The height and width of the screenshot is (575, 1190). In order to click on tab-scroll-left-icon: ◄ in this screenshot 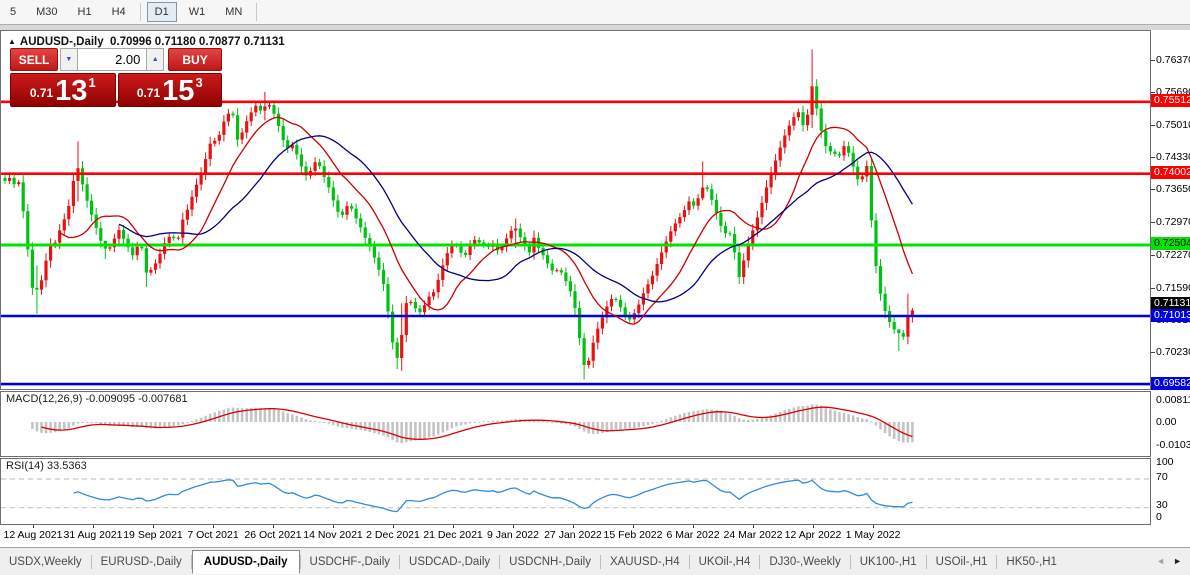, I will do `click(1161, 561)`.